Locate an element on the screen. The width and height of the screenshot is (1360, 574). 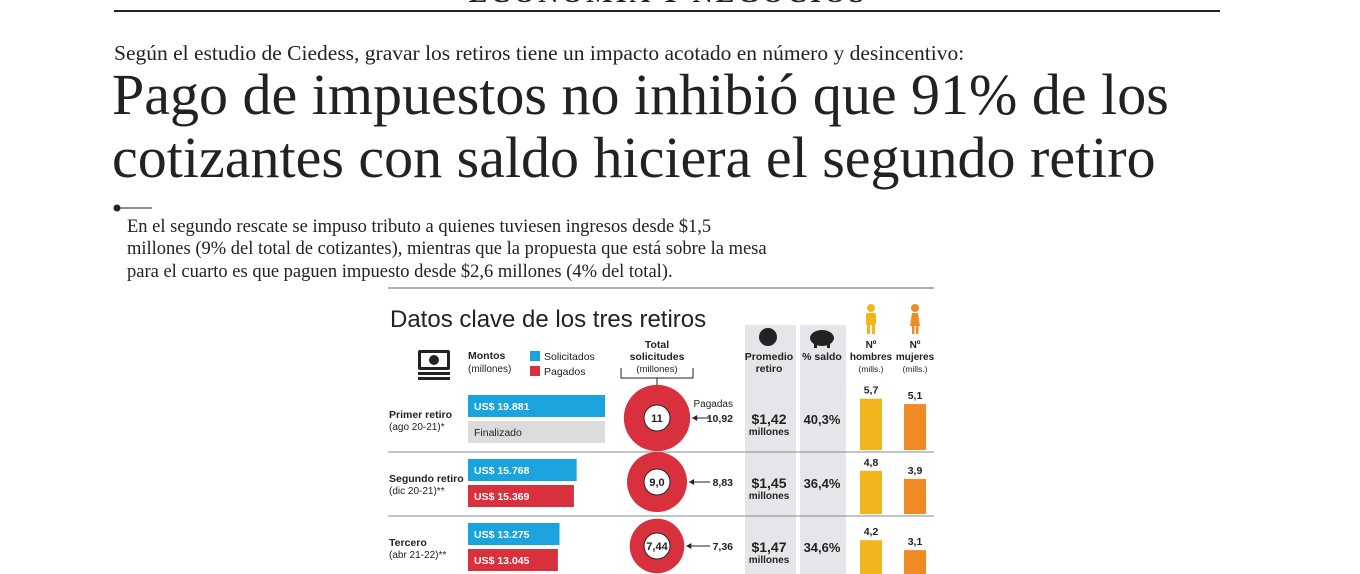
legend-unit: (millones) is located at coordinates (489, 369).